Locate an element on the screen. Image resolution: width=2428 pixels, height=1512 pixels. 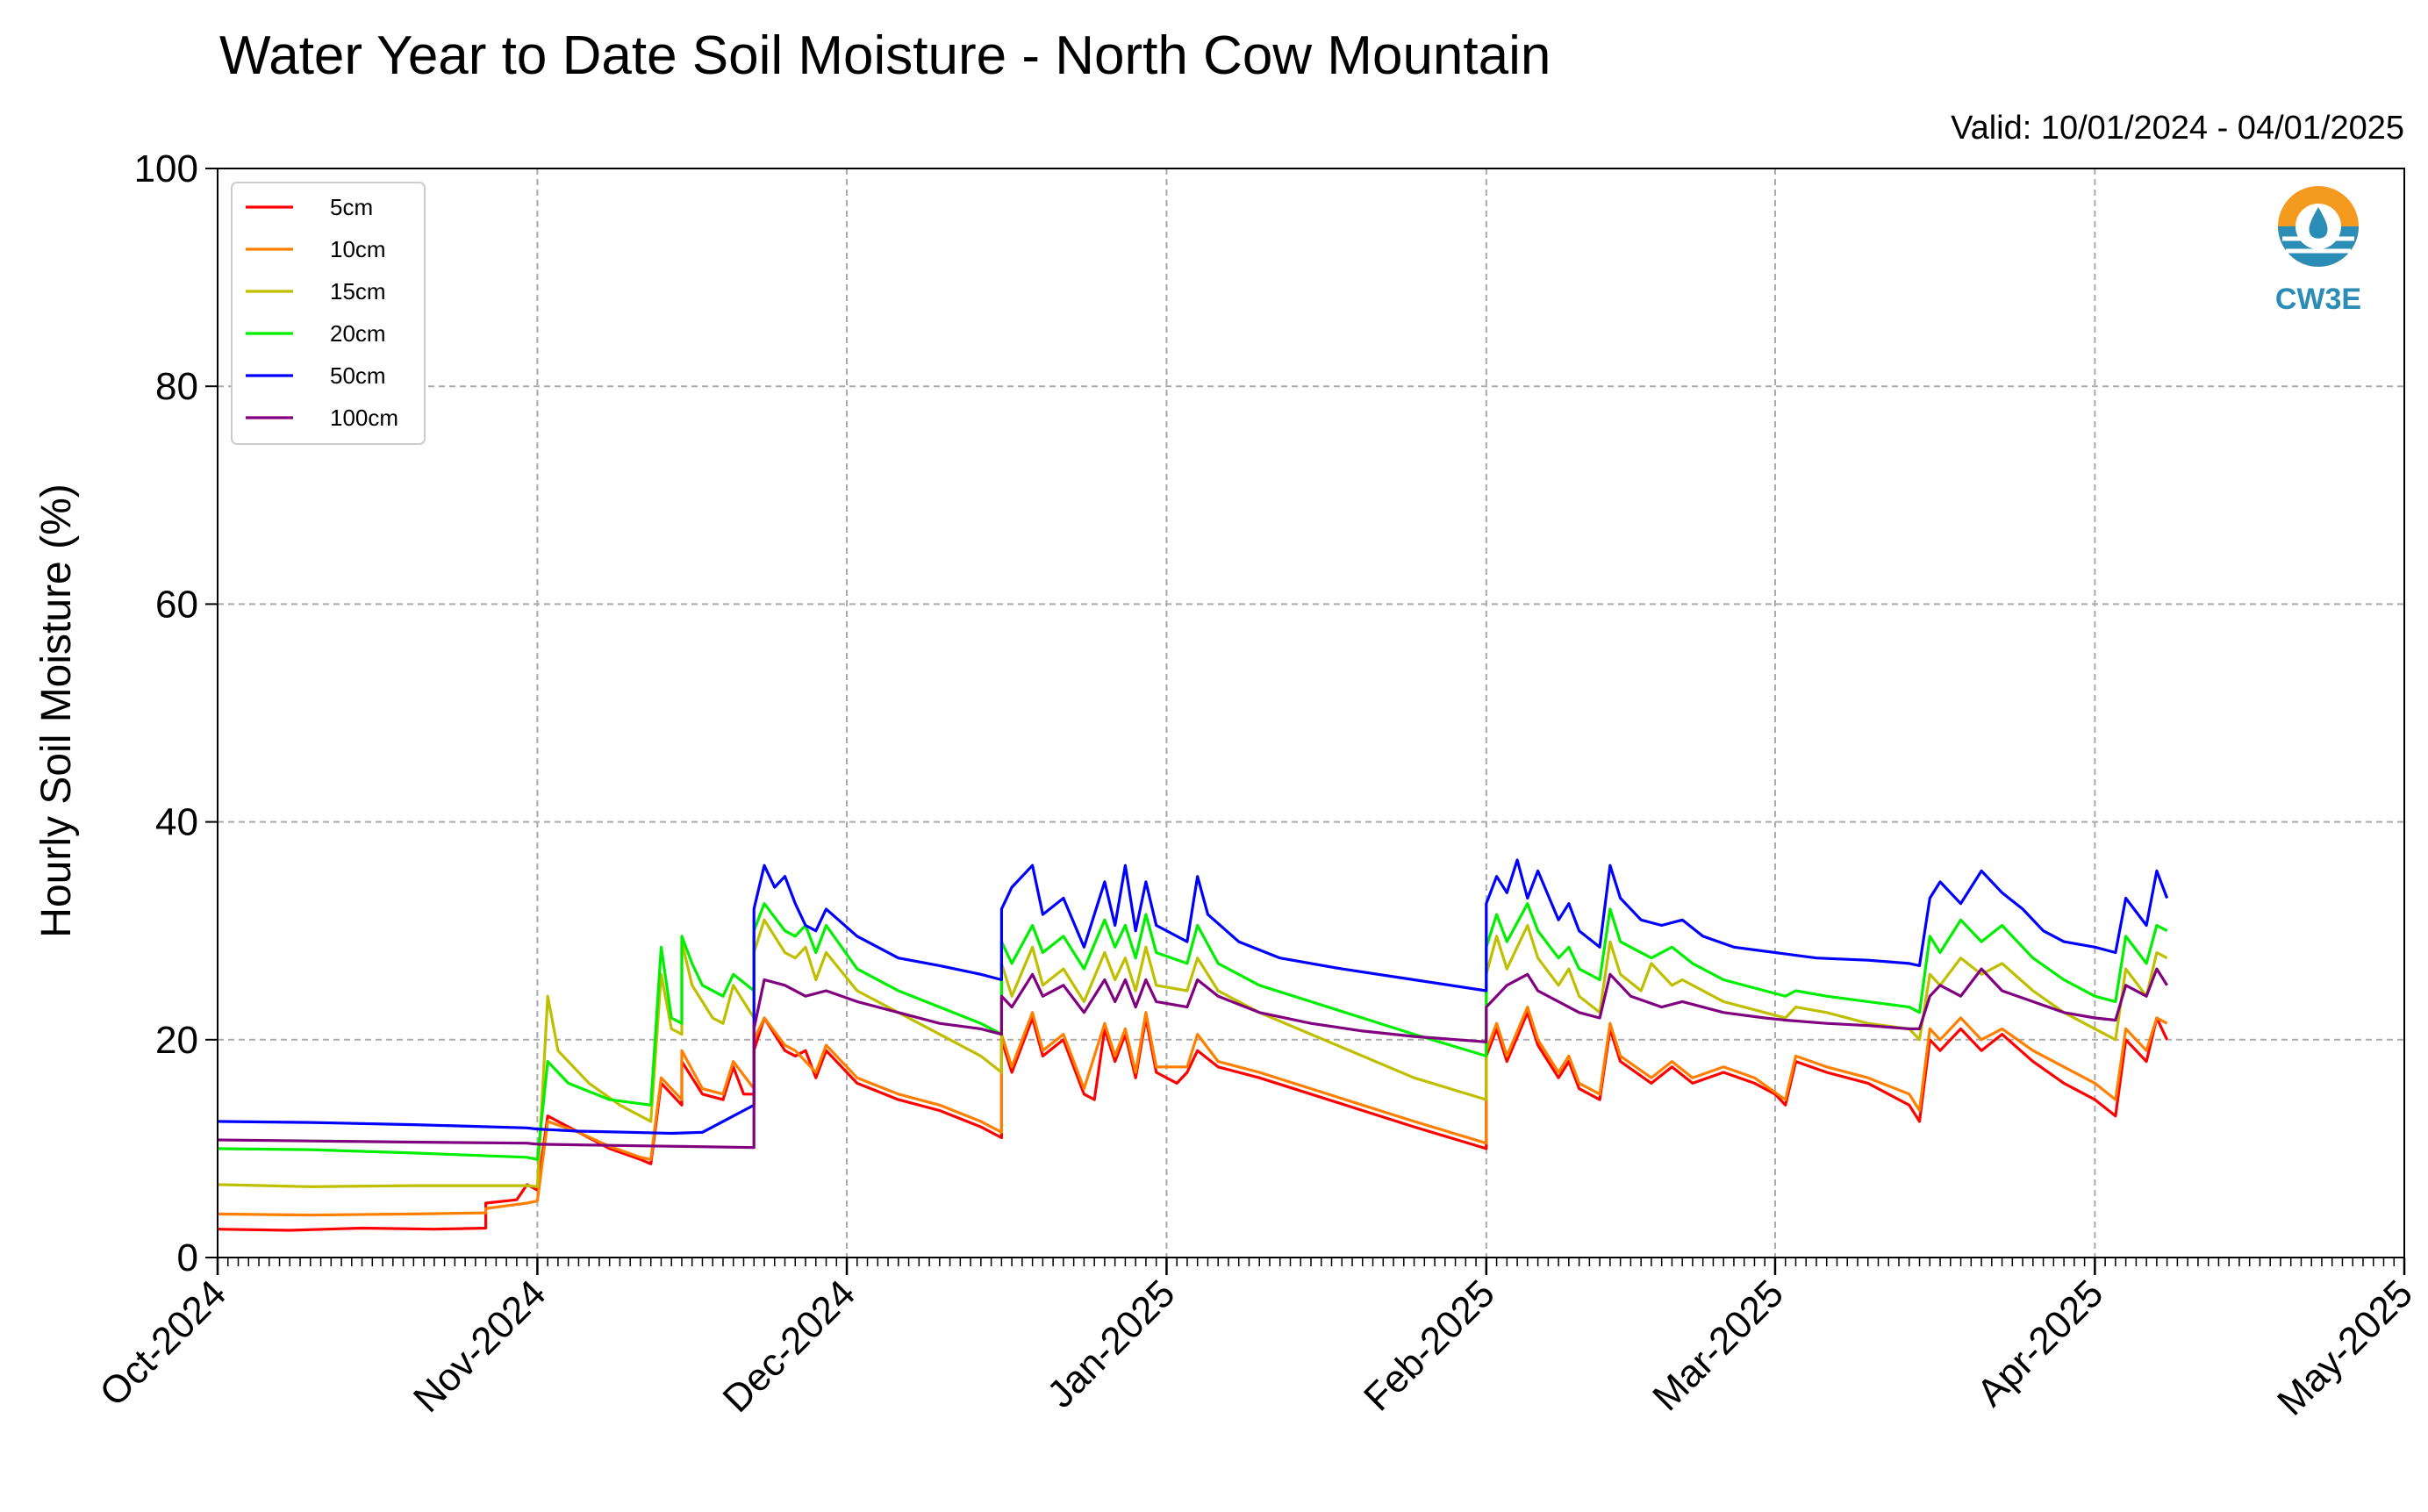
legend-label: 10cm is located at coordinates (358, 249).